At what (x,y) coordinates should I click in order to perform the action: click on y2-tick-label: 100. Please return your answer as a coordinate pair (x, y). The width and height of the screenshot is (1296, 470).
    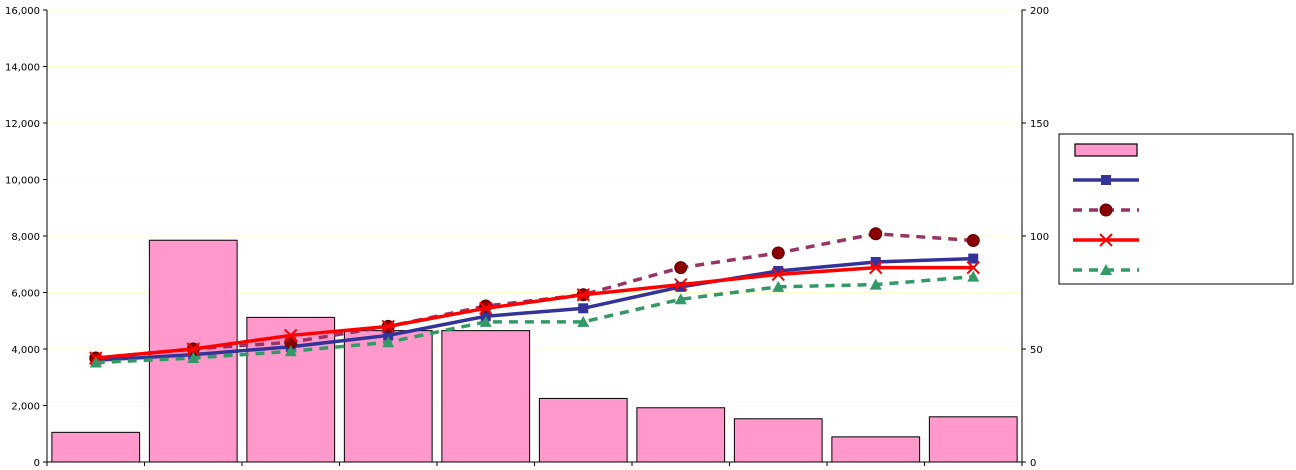
    Looking at the image, I should click on (1039, 237).